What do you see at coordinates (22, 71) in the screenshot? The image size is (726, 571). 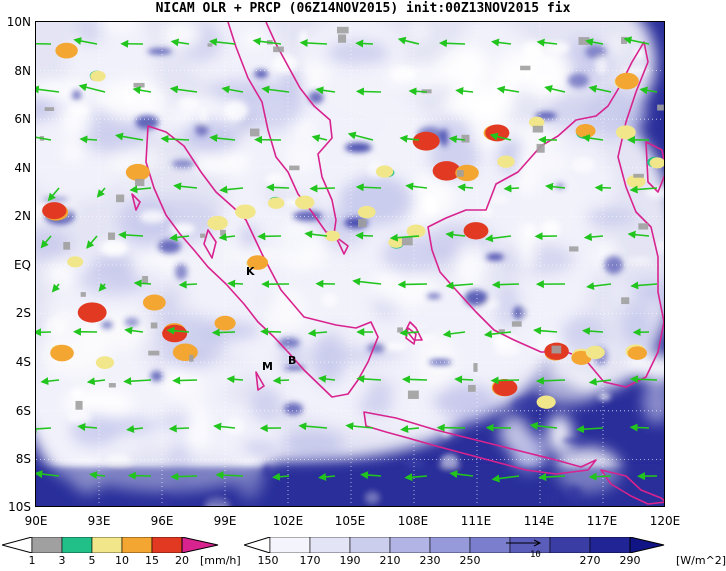 I see `lat-label: 8N` at bounding box center [22, 71].